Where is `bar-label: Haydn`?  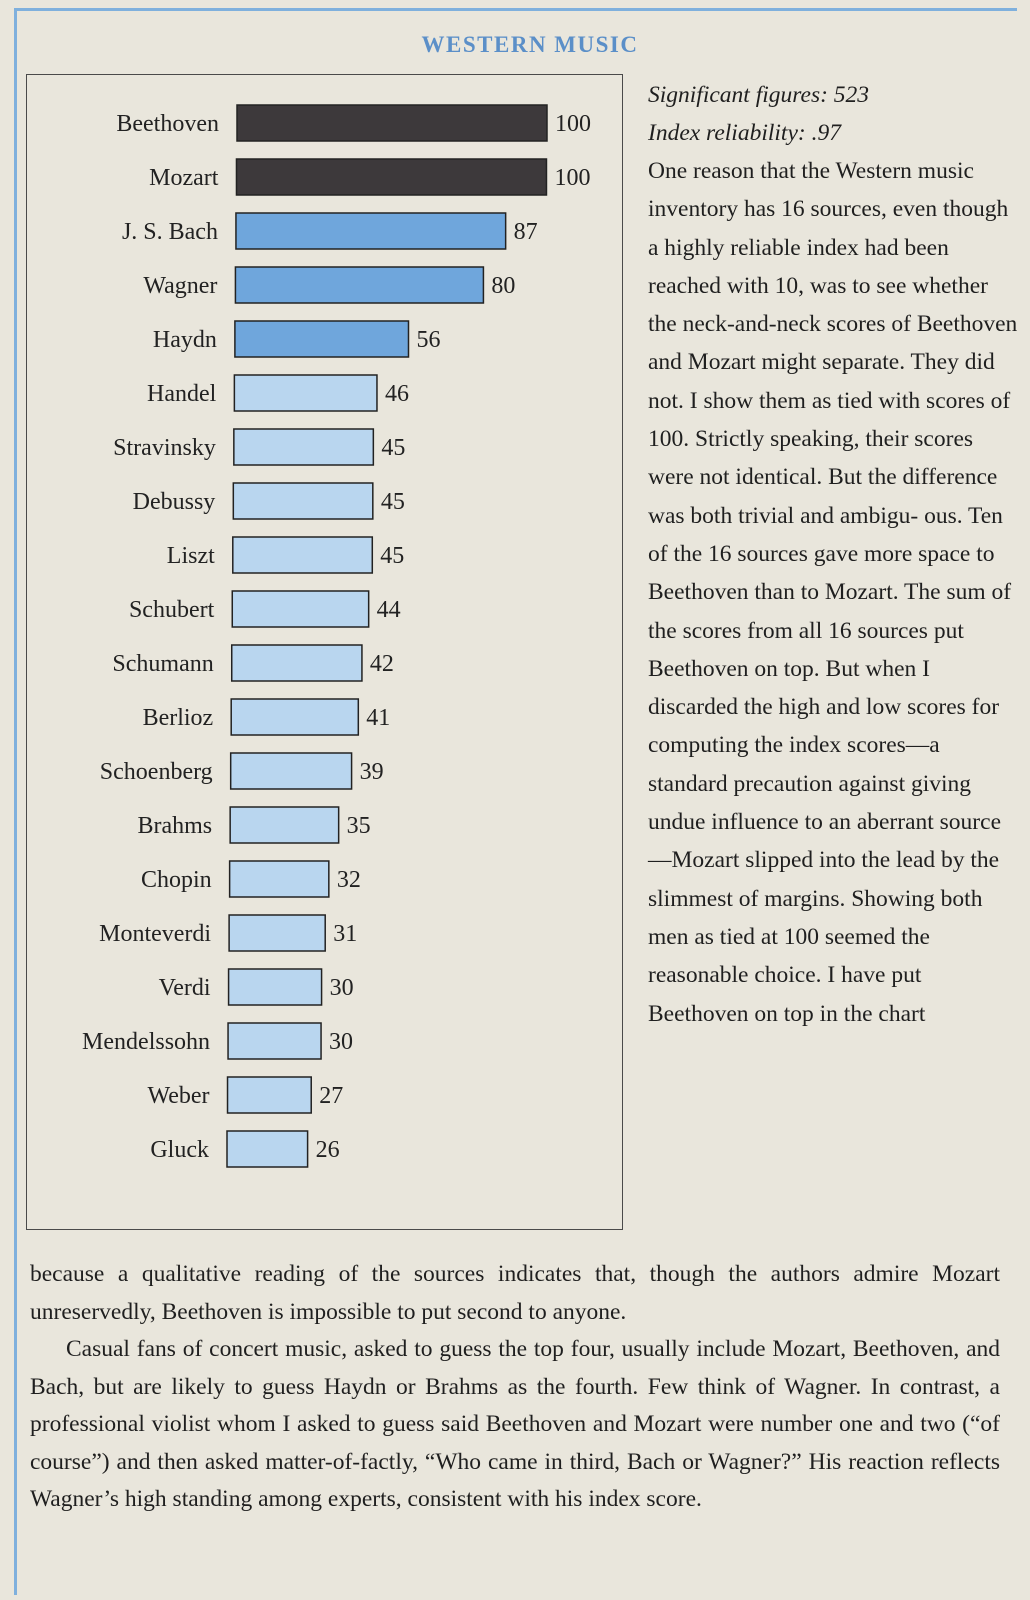 bar-label: Haydn is located at coordinates (185, 340).